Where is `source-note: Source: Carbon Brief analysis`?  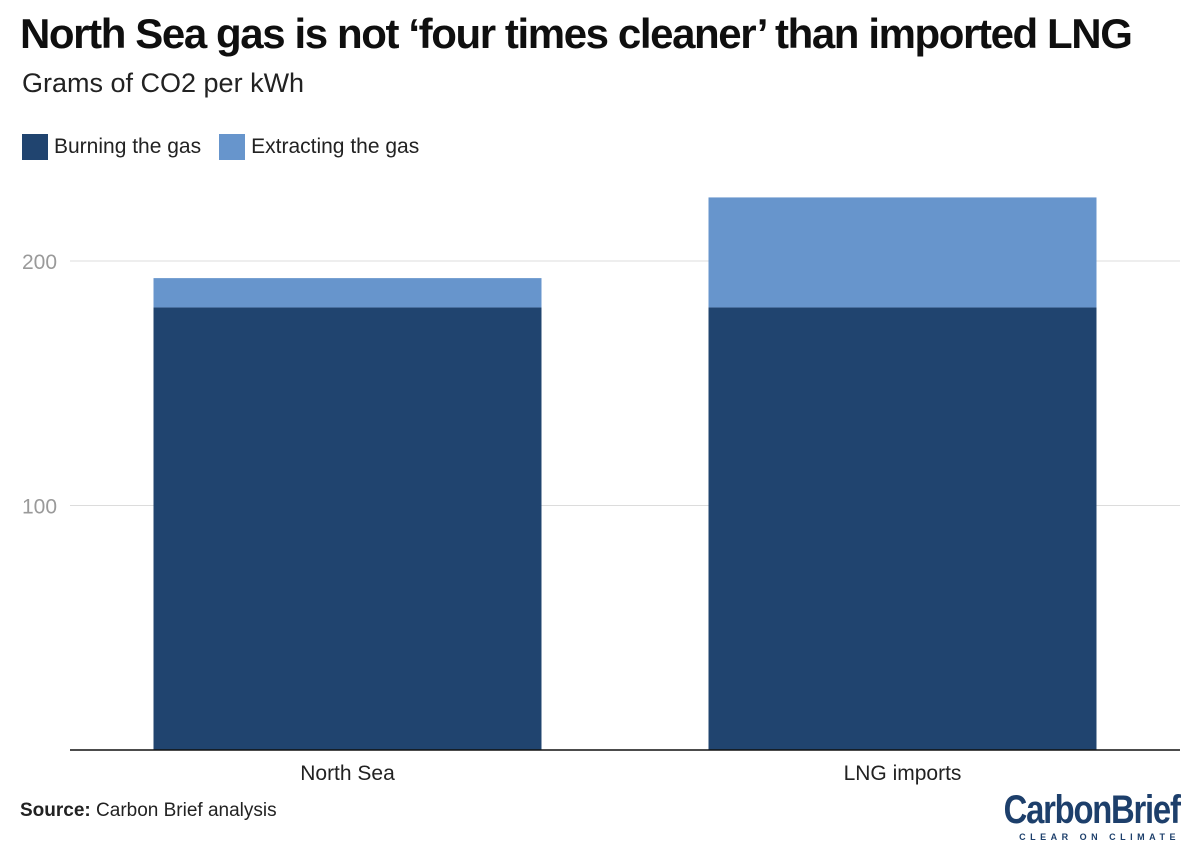 source-note: Source: Carbon Brief analysis is located at coordinates (148, 811).